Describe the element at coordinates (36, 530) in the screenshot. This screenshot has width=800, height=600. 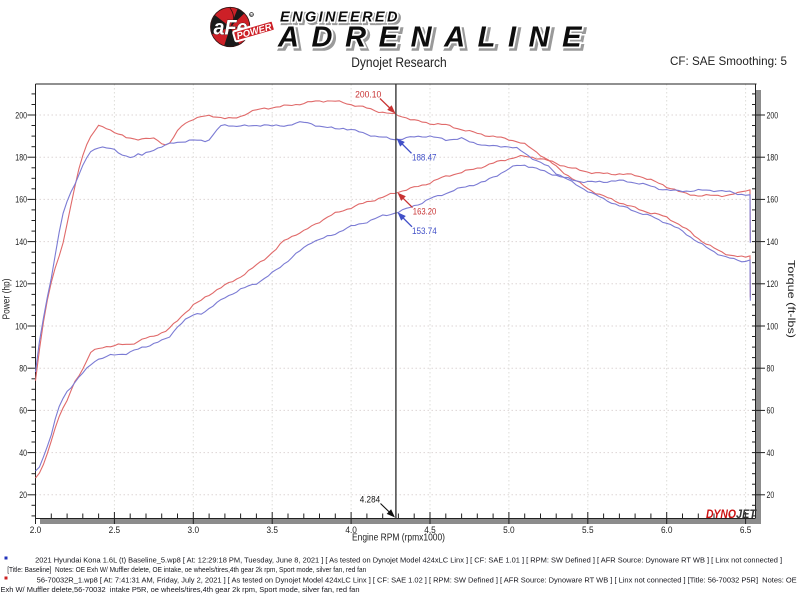
I see `svg-text: 2.0` at that location.